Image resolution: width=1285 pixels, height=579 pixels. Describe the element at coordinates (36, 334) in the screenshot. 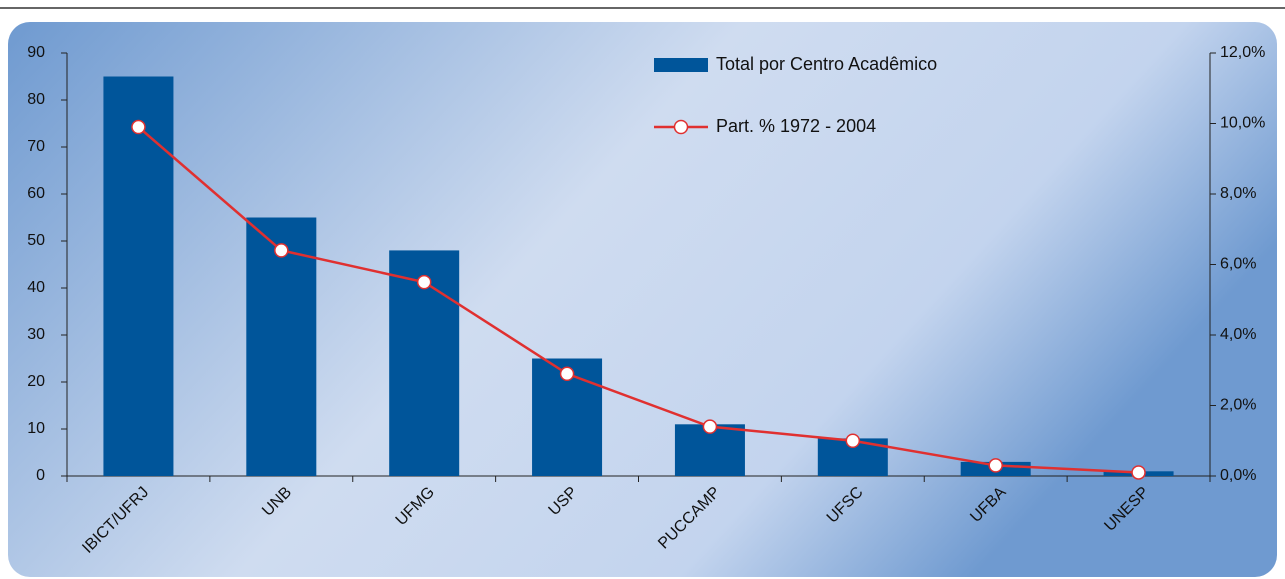

I see `y-tick-label: 30` at that location.